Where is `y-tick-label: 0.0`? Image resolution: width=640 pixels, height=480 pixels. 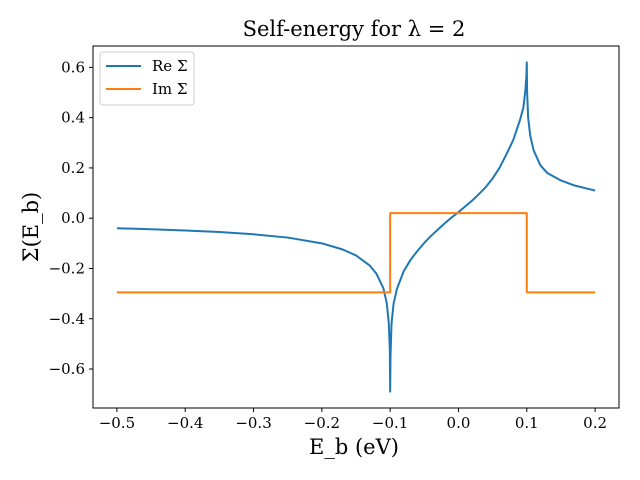 y-tick-label: 0.0 is located at coordinates (73, 218).